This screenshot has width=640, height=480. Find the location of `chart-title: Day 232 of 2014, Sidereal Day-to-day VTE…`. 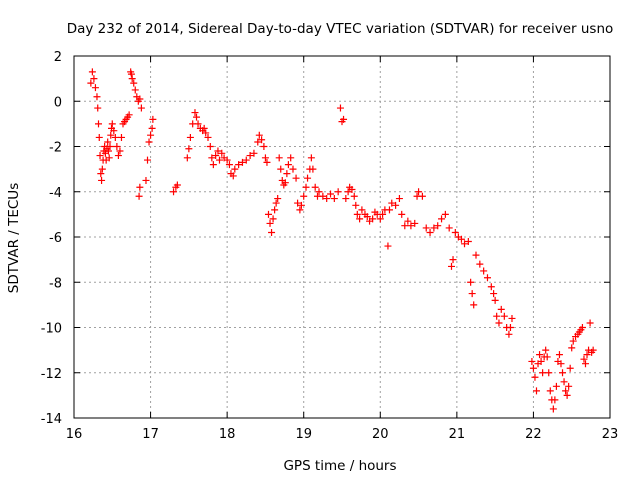

chart-title: Day 232 of 2014, Sidereal Day-to-day VTE… is located at coordinates (340, 29).